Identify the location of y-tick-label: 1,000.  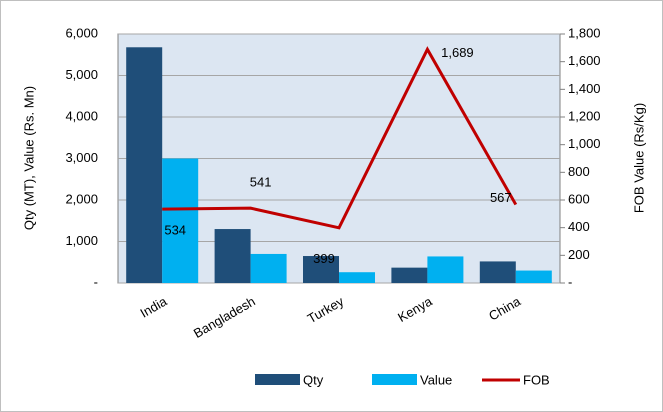
(81, 240).